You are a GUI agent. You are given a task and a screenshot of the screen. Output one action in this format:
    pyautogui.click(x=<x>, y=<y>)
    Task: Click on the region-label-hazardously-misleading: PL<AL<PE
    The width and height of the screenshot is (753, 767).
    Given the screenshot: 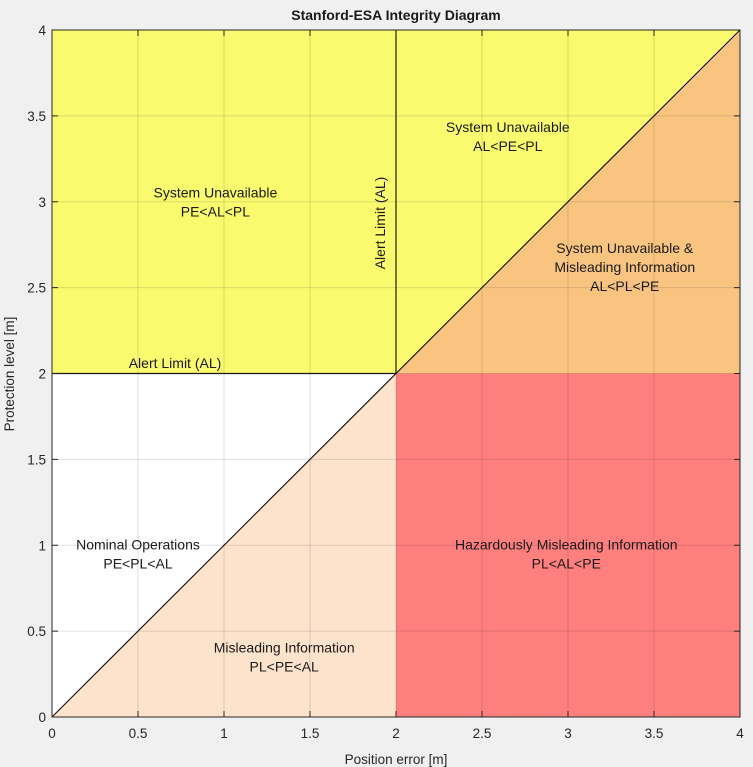 What is the action you would take?
    pyautogui.click(x=566, y=563)
    